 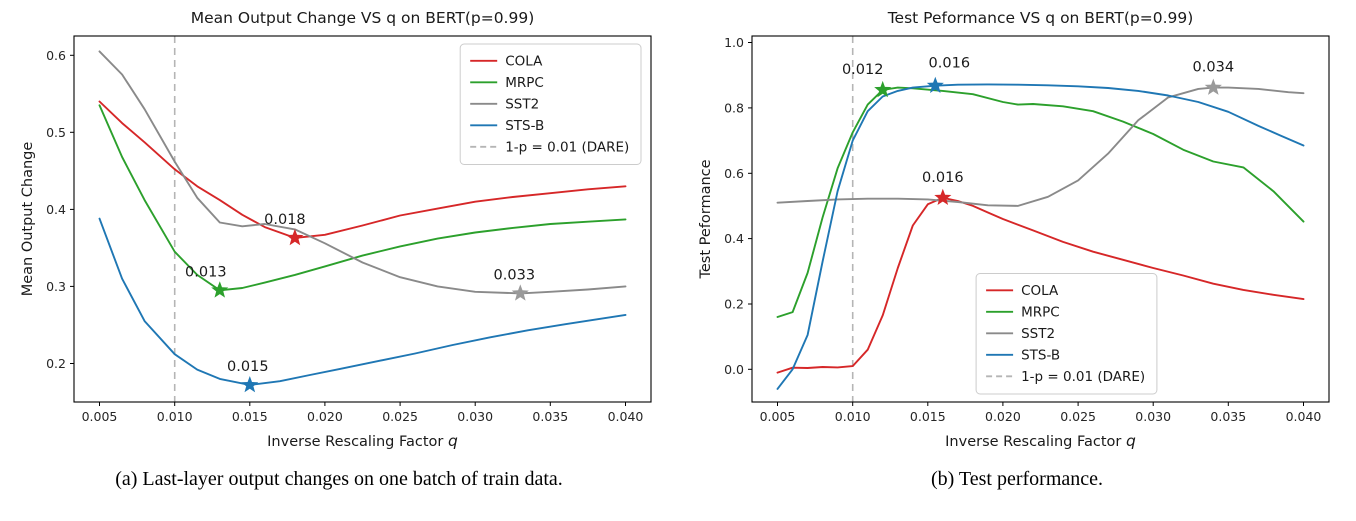 What do you see at coordinates (362, 198) in the screenshot?
I see `series-line-MRPC` at bounding box center [362, 198].